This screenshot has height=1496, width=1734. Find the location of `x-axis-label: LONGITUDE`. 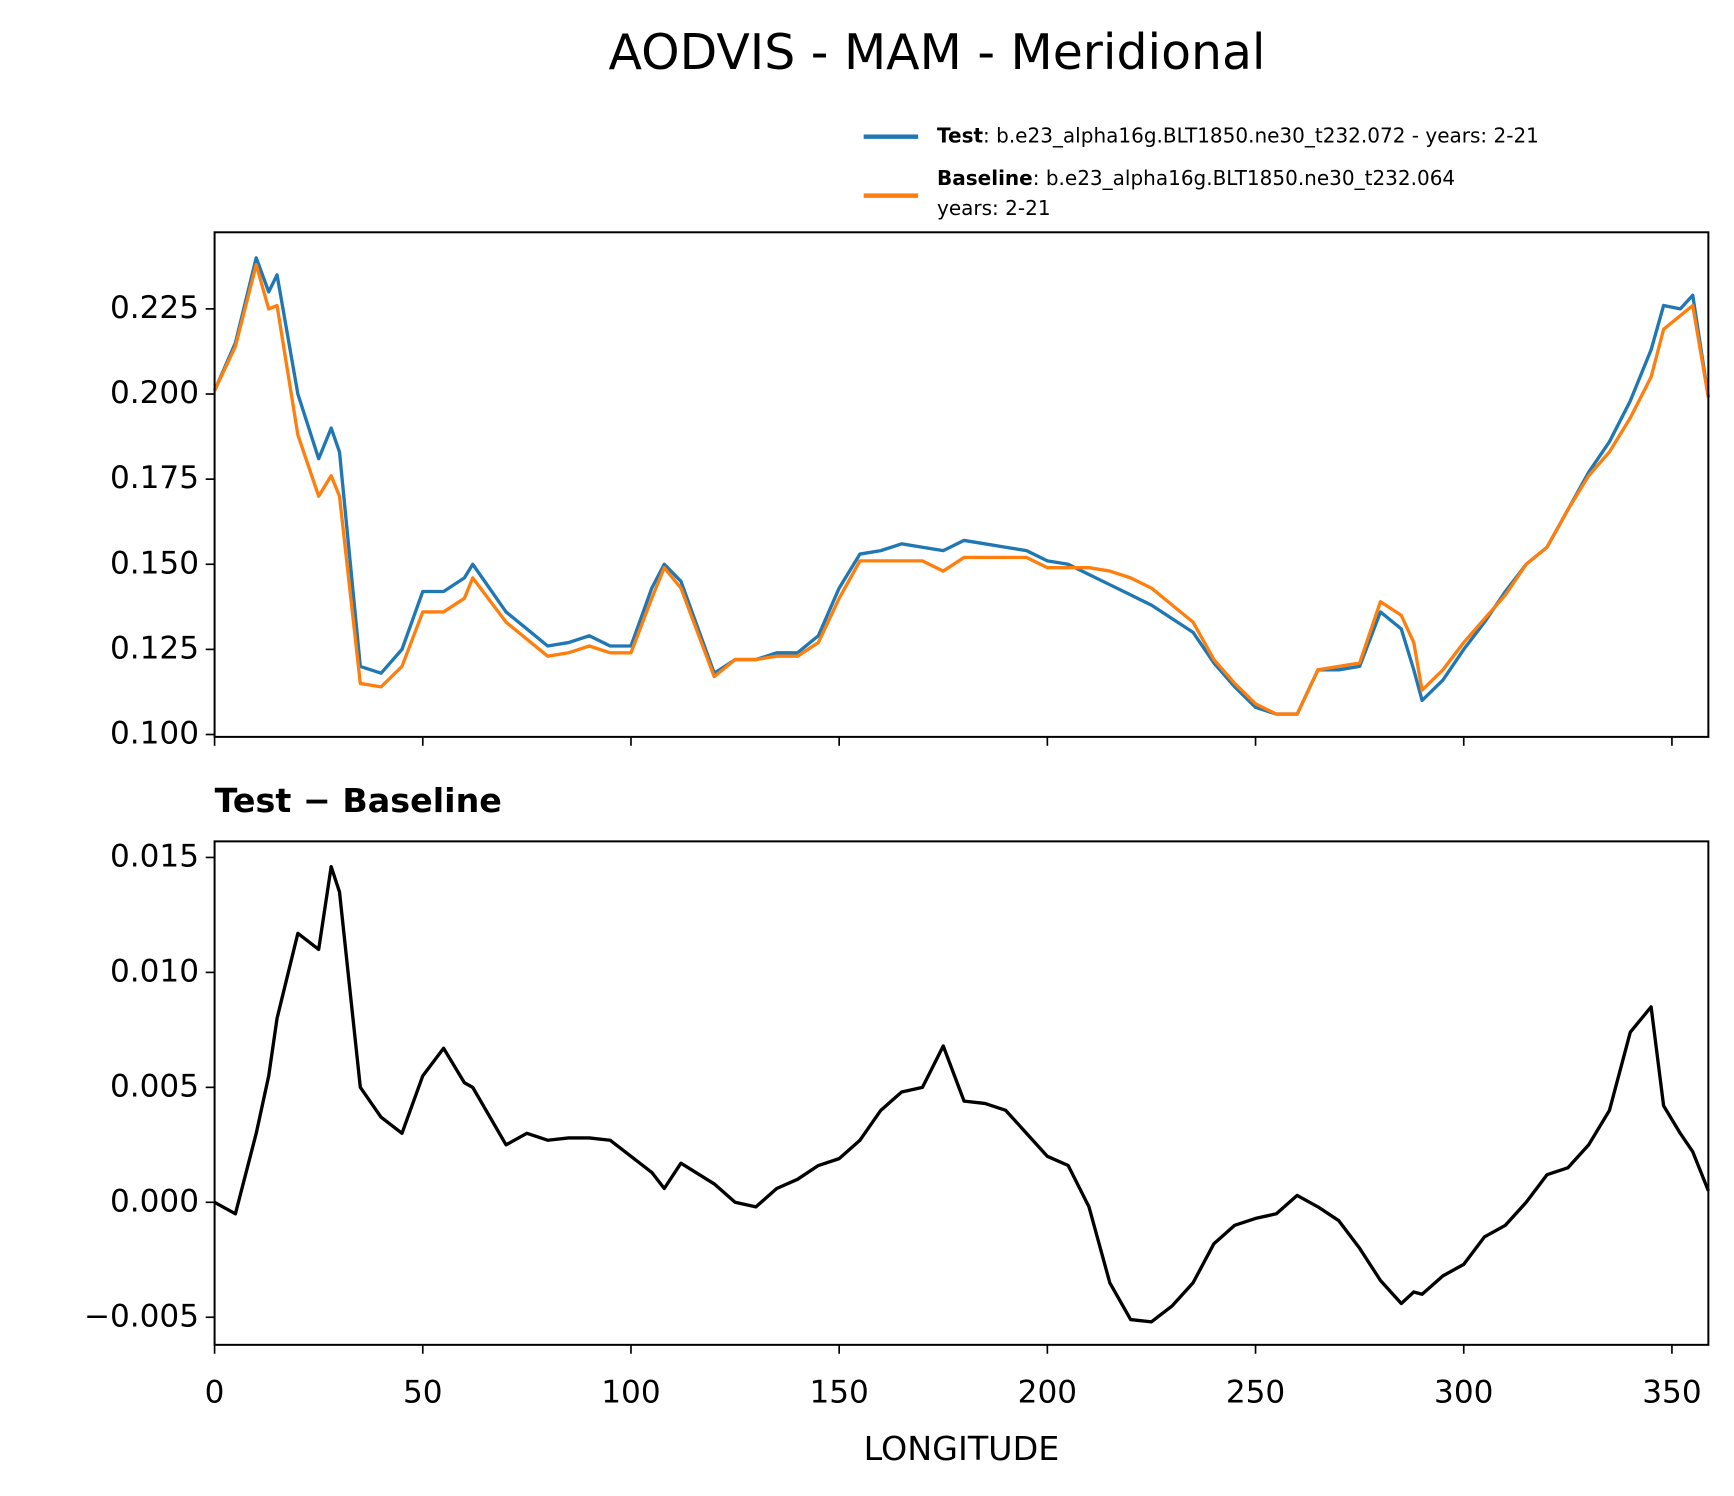

x-axis-label: LONGITUDE is located at coordinates (962, 1448).